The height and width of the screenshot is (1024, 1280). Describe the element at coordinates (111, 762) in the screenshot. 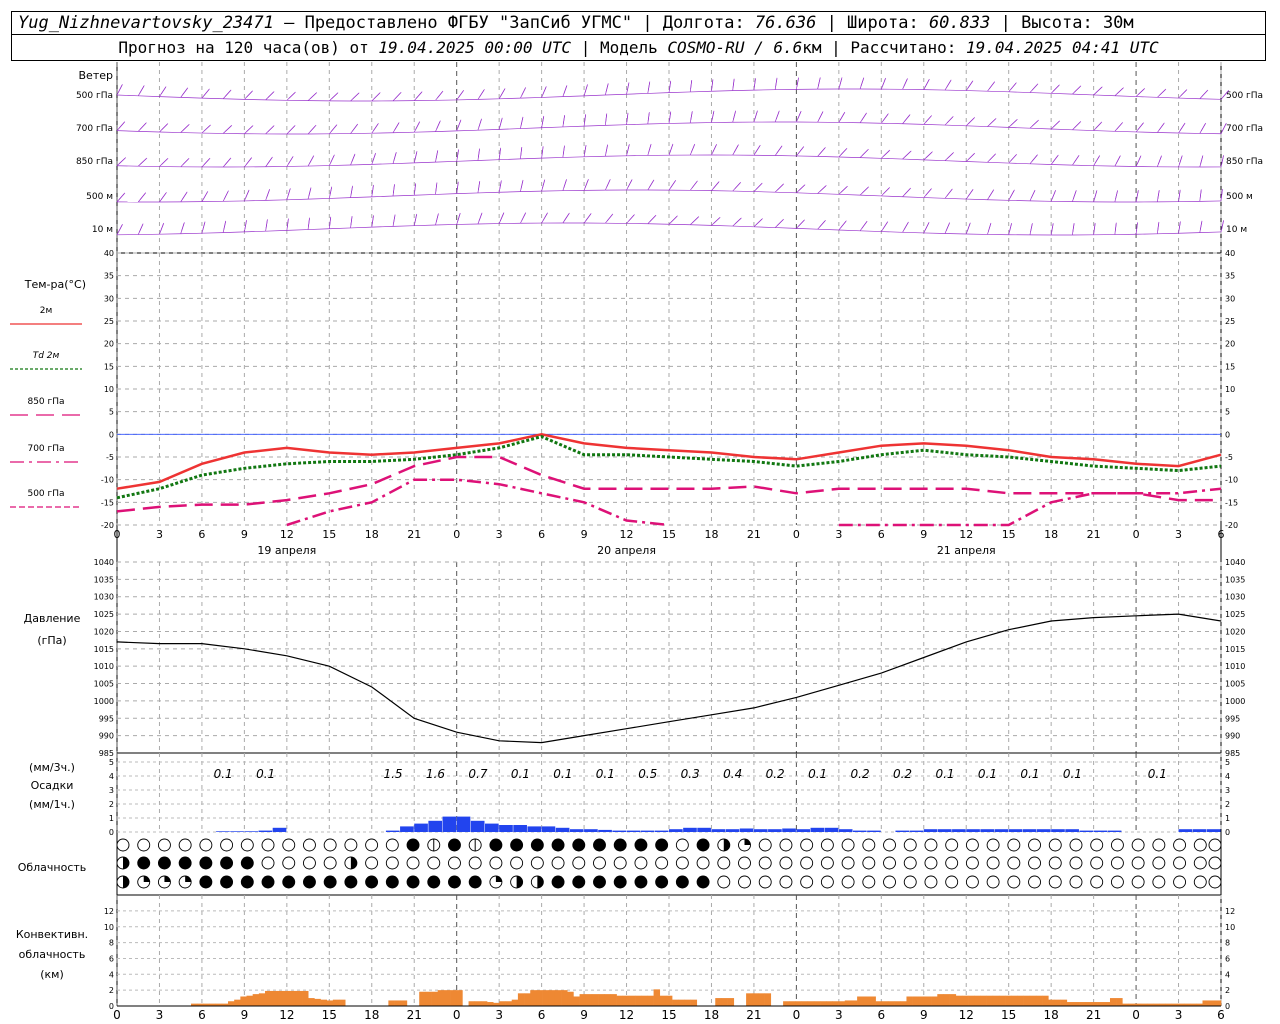

I see `precip-ytick-left: 5` at that location.